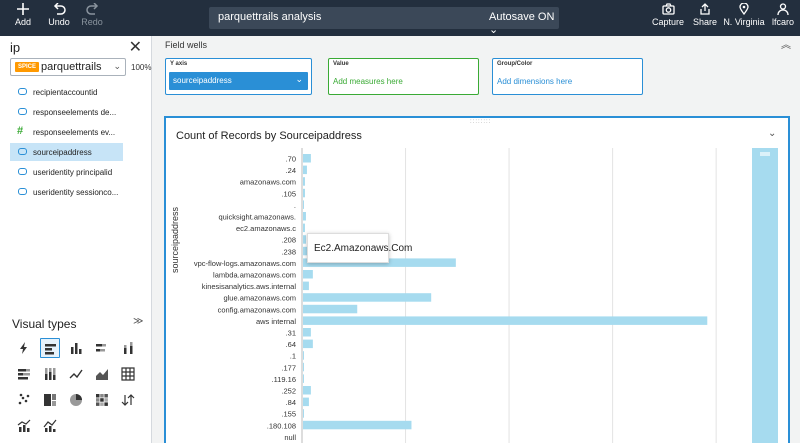  I want to click on vertical-bar-visual-button, so click(76, 348).